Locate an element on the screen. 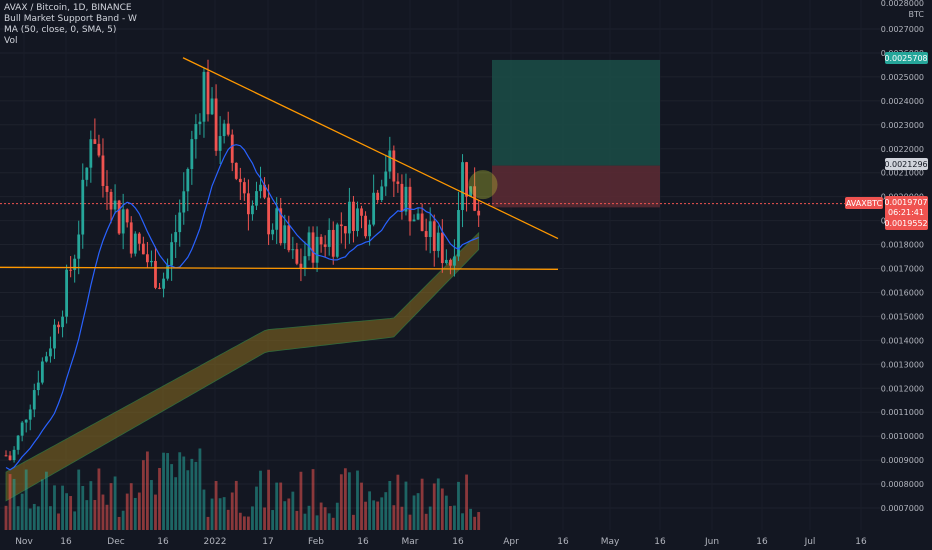 This screenshot has width=932, height=550. price-tick-11: 0.0016000 is located at coordinates (902, 292).